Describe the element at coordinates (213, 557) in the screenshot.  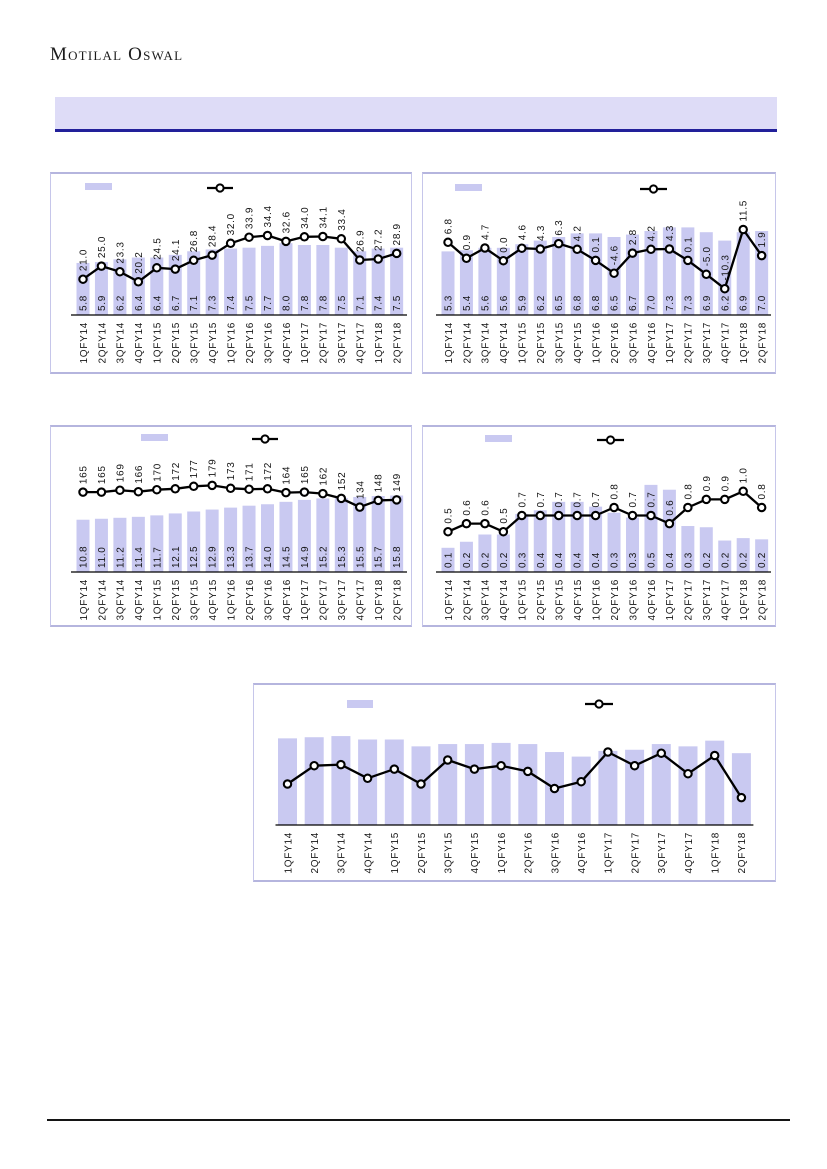
I see `bar-value-label: 12.9` at that location.